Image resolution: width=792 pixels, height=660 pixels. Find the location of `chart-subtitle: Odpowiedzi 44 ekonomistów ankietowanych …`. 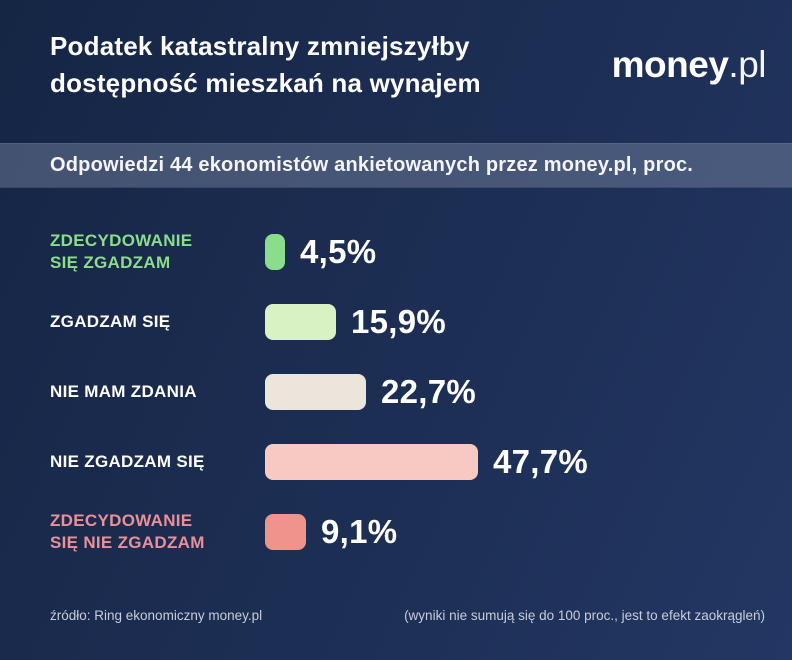

chart-subtitle: Odpowiedzi 44 ekonomistów ankietowanych … is located at coordinates (372, 165).